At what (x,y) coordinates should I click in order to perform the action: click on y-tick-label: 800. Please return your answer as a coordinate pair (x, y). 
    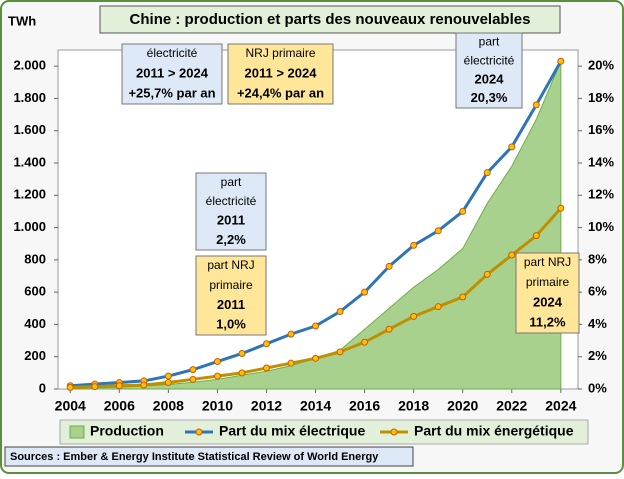
    Looking at the image, I should click on (35, 258).